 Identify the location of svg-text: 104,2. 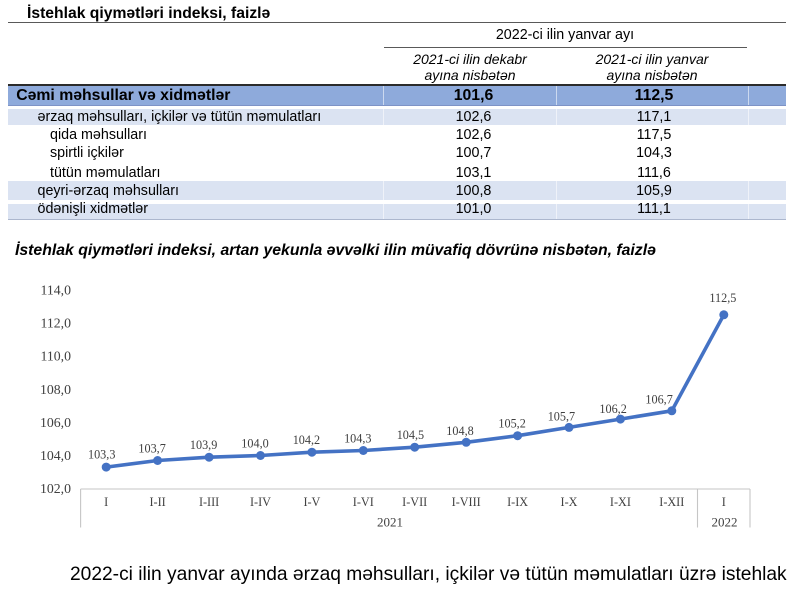
(306, 440).